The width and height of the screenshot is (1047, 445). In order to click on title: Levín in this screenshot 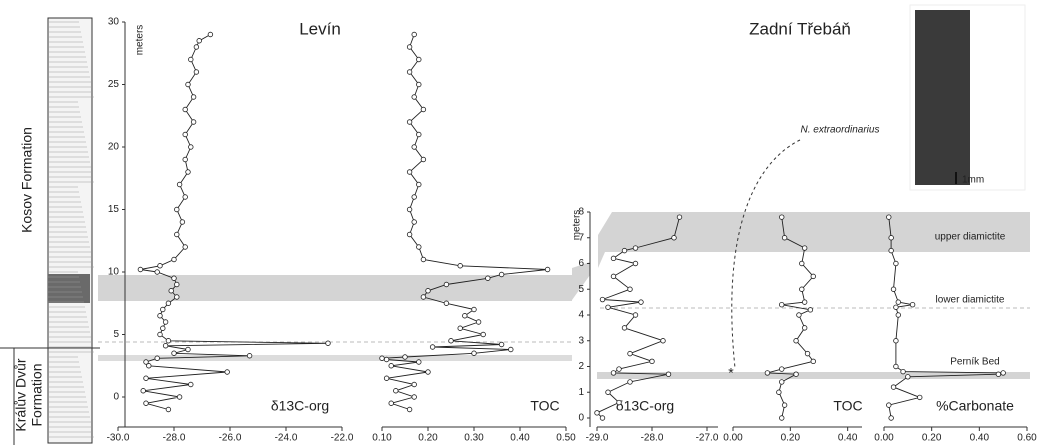, I will do `click(320, 28)`.